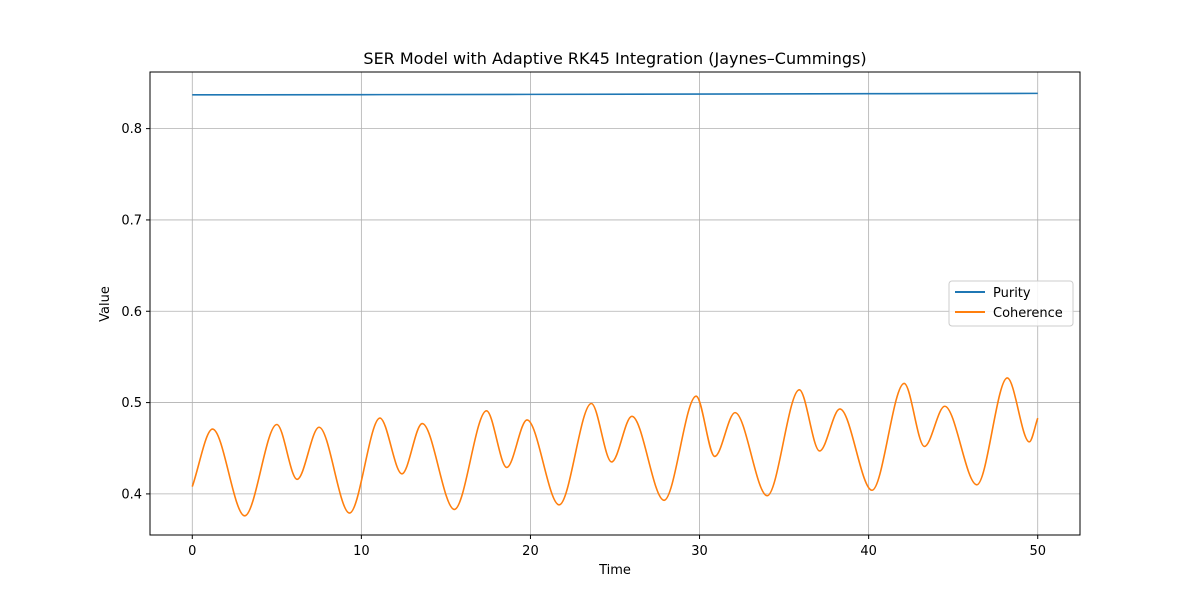 The image size is (1200, 600). I want to click on x-tick-label: 50, so click(1037, 551).